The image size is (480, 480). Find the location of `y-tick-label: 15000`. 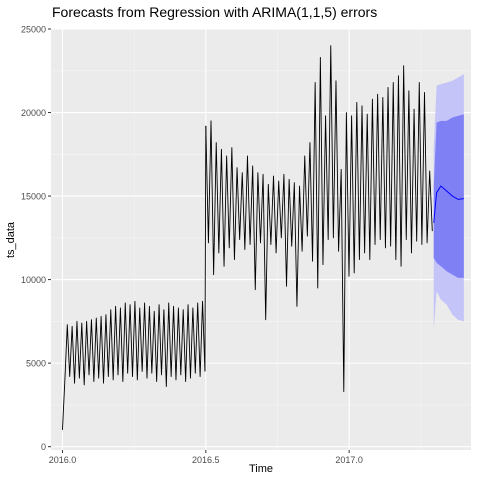

y-tick-label: 15000 is located at coordinates (33, 197).